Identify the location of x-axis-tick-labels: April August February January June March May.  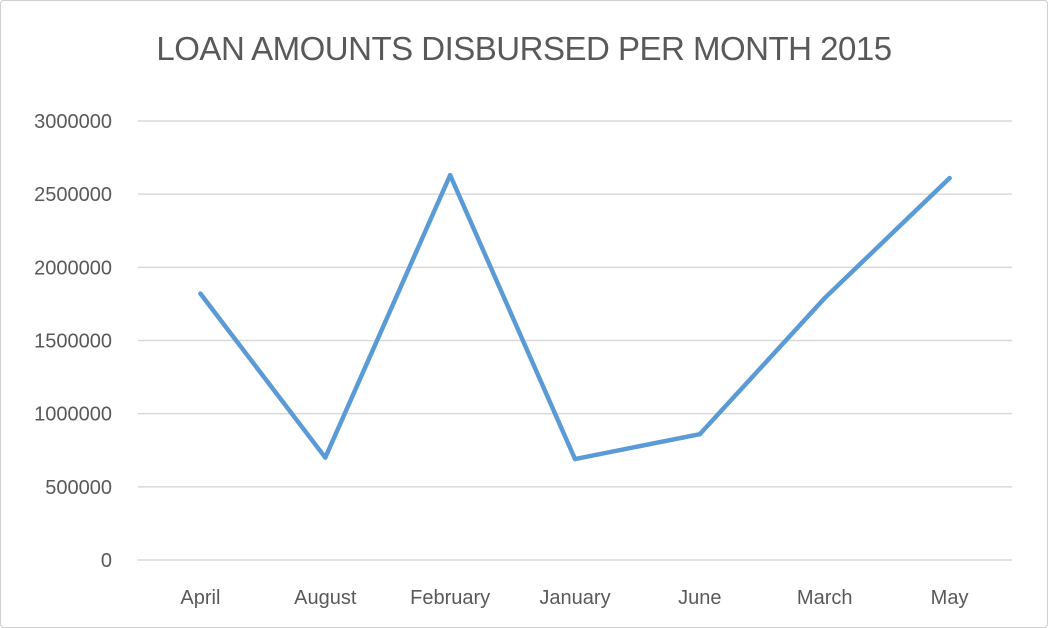
(574, 598).